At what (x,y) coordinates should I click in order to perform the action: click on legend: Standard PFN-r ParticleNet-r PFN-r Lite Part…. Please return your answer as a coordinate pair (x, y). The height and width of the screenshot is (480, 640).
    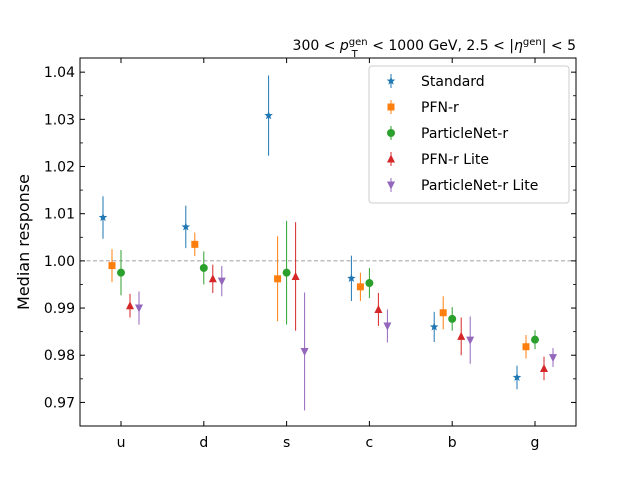
    Looking at the image, I should click on (469, 134).